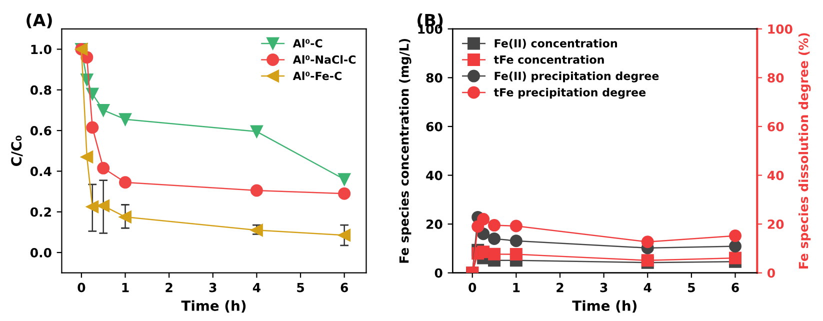 The height and width of the screenshot is (321, 823). Describe the element at coordinates (438, 273) in the screenshot. I see `y-tick-label: 0` at that location.